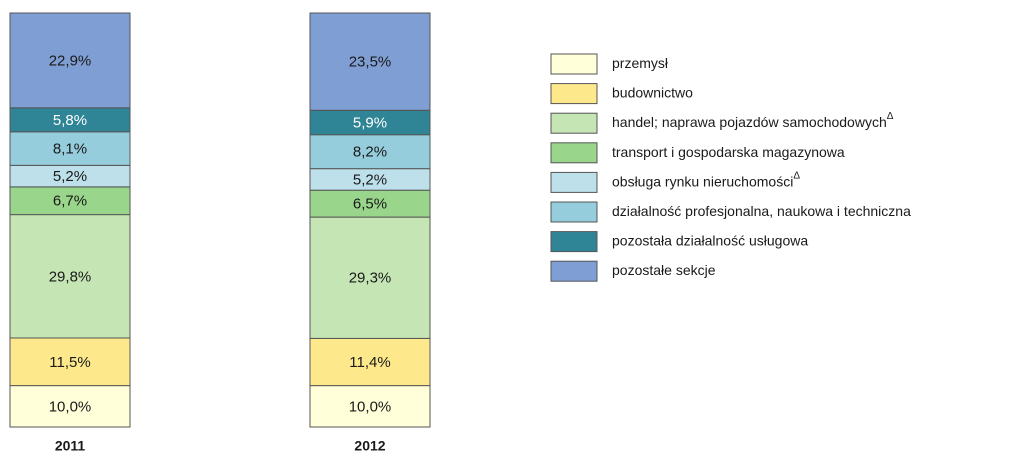  I want to click on value-label: 22,9%, so click(70, 60).